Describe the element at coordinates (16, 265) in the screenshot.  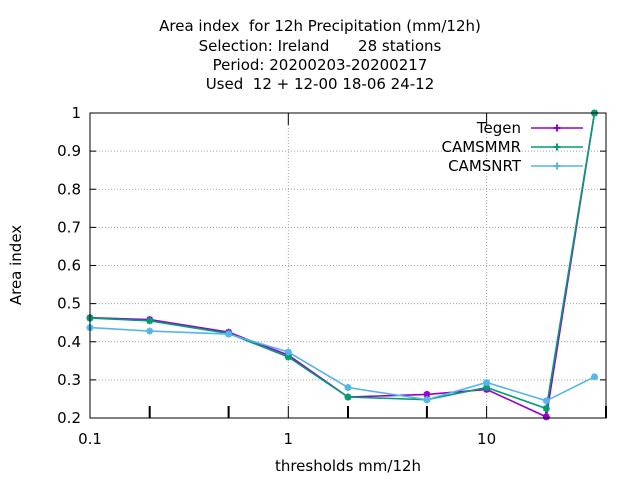
I see `y-axis-label: Area index` at that location.